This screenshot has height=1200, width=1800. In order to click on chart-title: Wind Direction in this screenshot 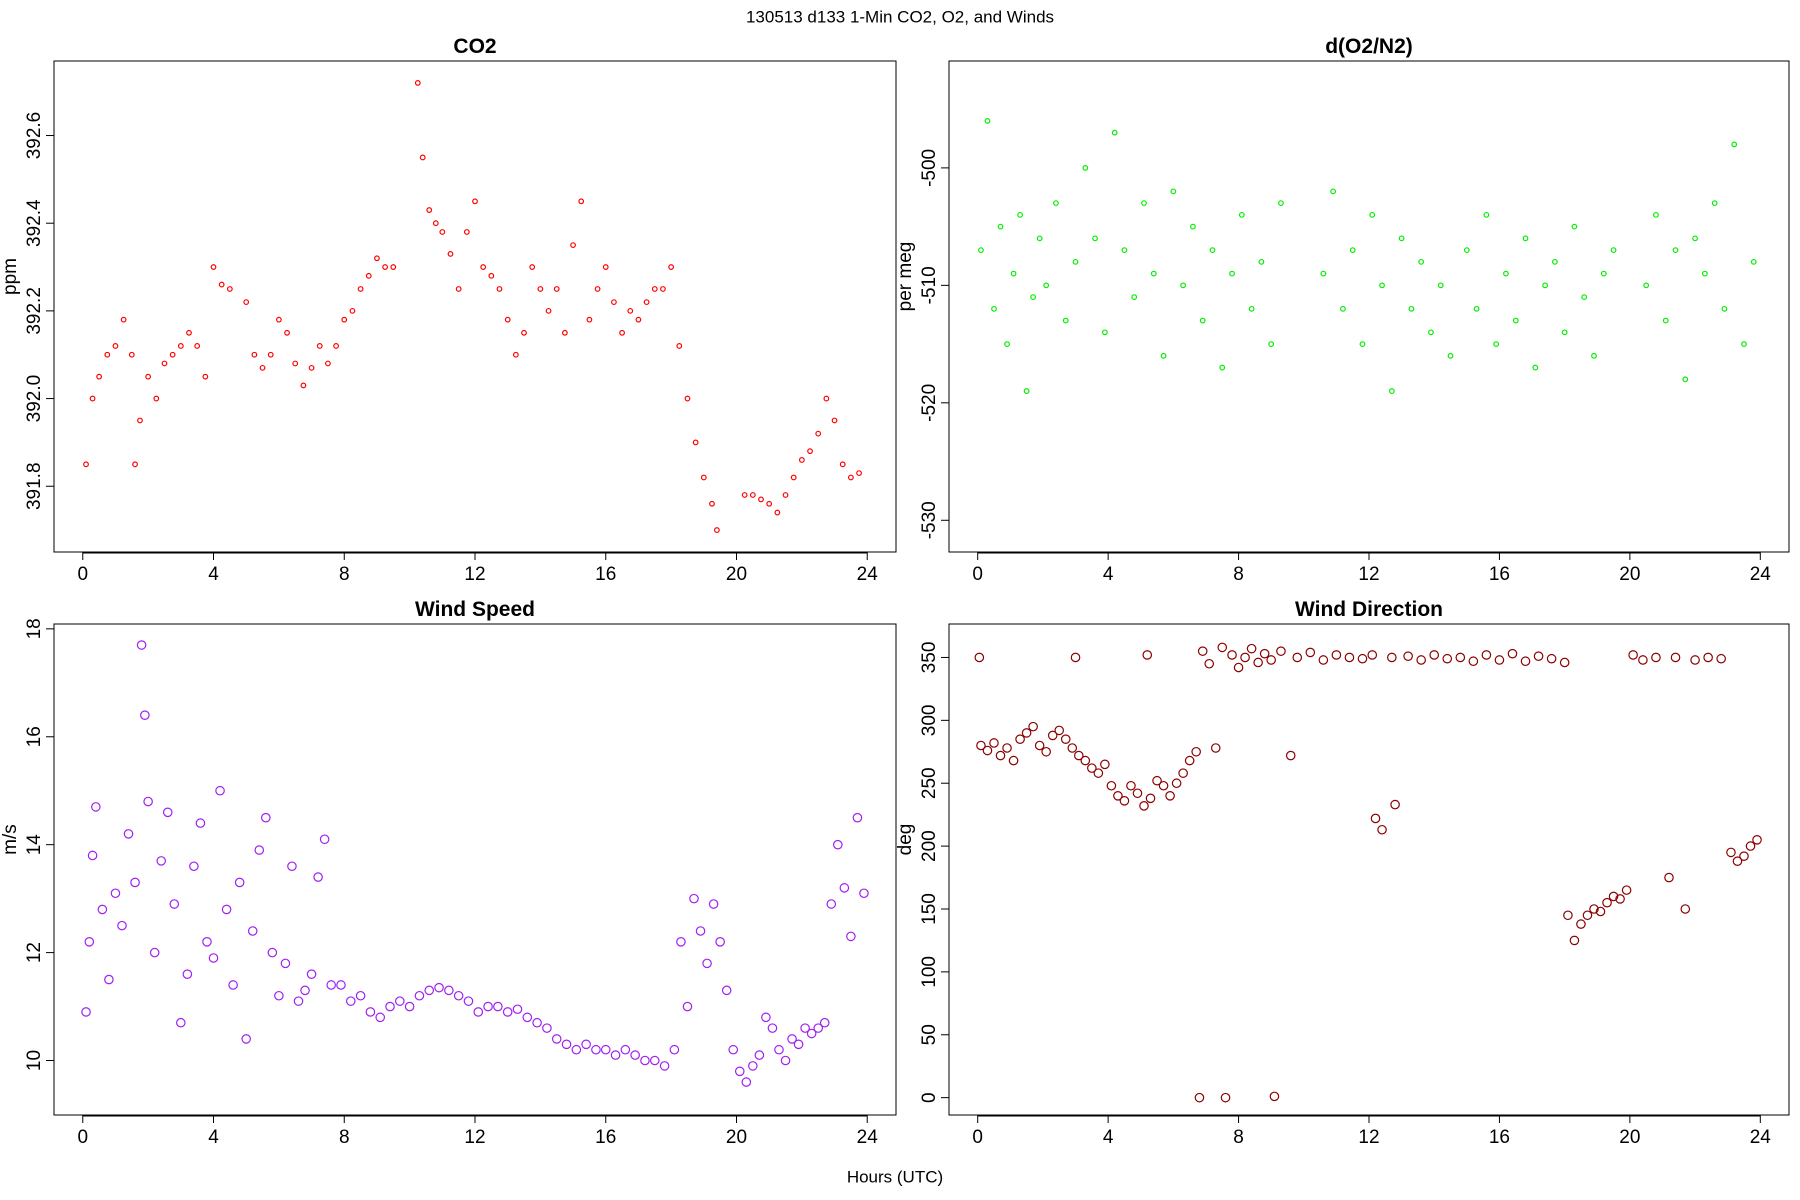, I will do `click(1369, 609)`.